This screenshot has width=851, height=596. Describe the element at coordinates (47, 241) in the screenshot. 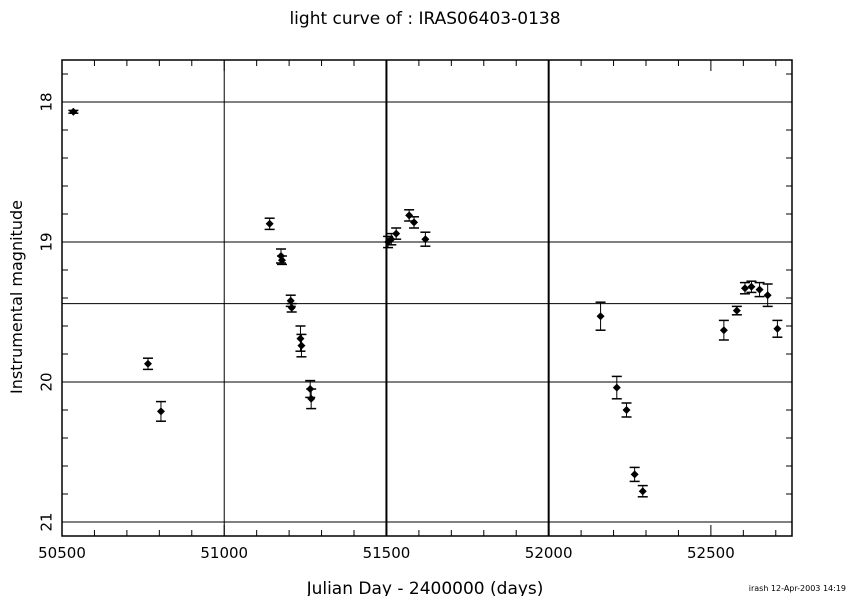

I see `y-tick-label: 19` at that location.